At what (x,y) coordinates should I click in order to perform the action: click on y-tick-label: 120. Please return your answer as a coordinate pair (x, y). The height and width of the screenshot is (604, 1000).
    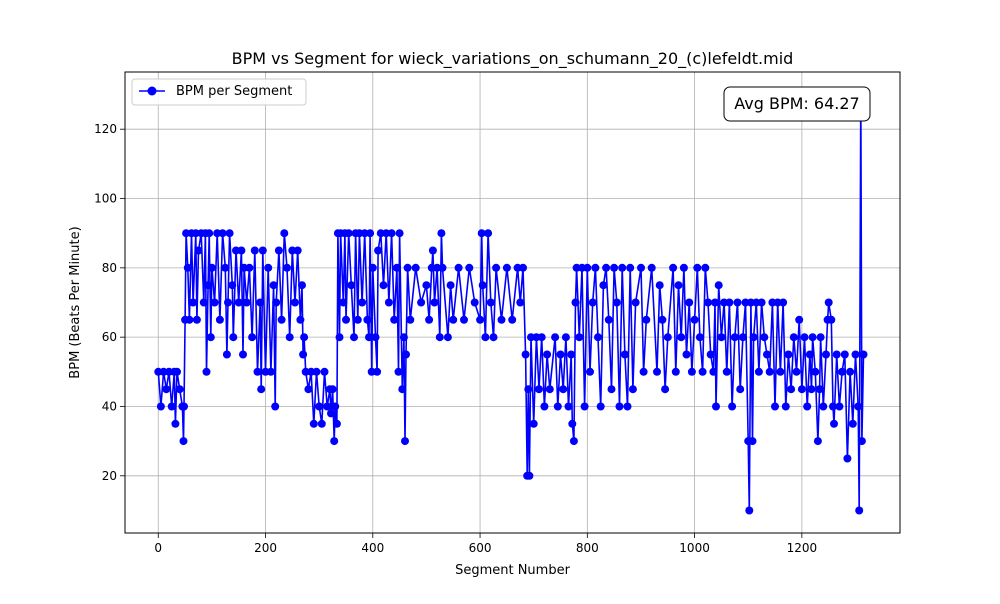
    Looking at the image, I should click on (105, 129).